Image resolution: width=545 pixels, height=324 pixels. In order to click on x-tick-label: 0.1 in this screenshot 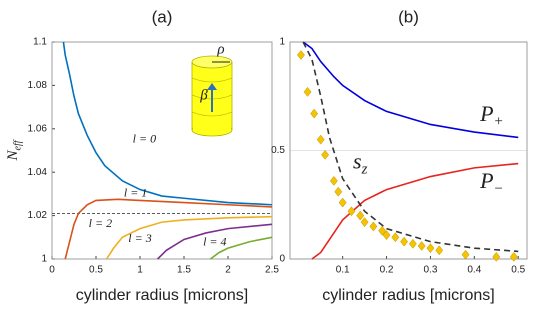, I will do `click(343, 270)`.